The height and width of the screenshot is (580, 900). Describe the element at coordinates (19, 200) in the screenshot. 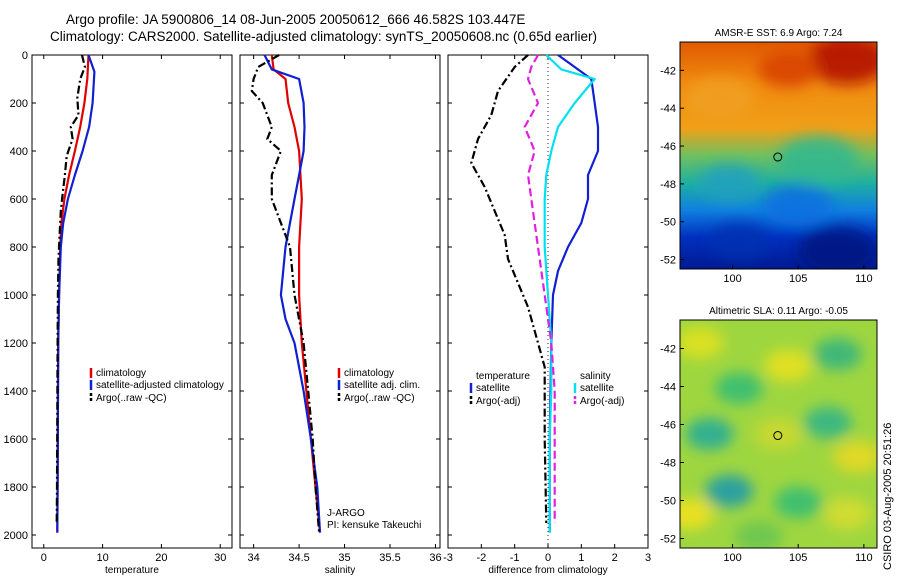

I see `y-tick-label: 600` at that location.